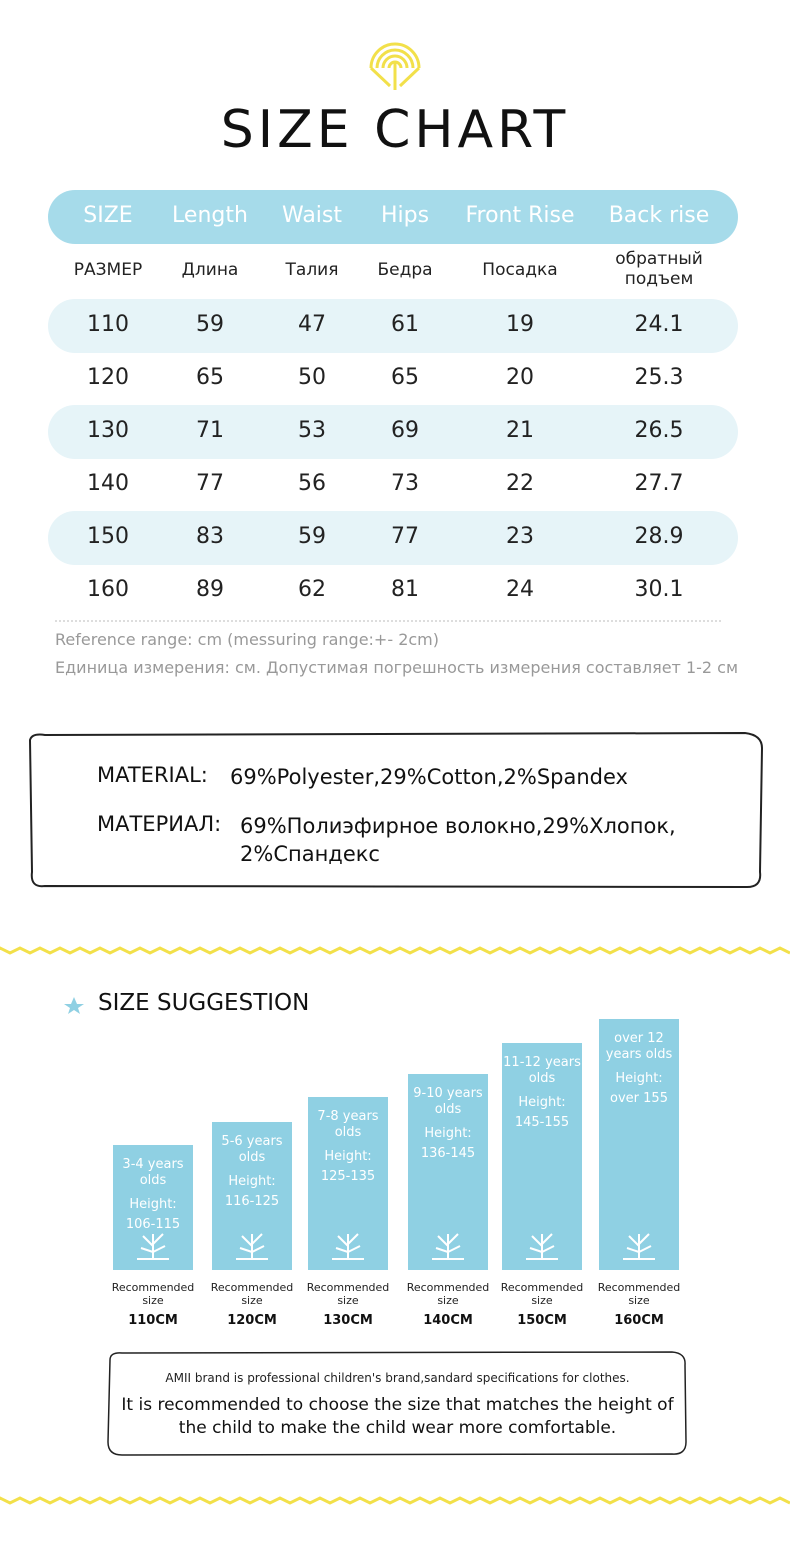  Describe the element at coordinates (542, 1156) in the screenshot. I see `size-card: 11-12 years olds Height: 145-155` at that location.